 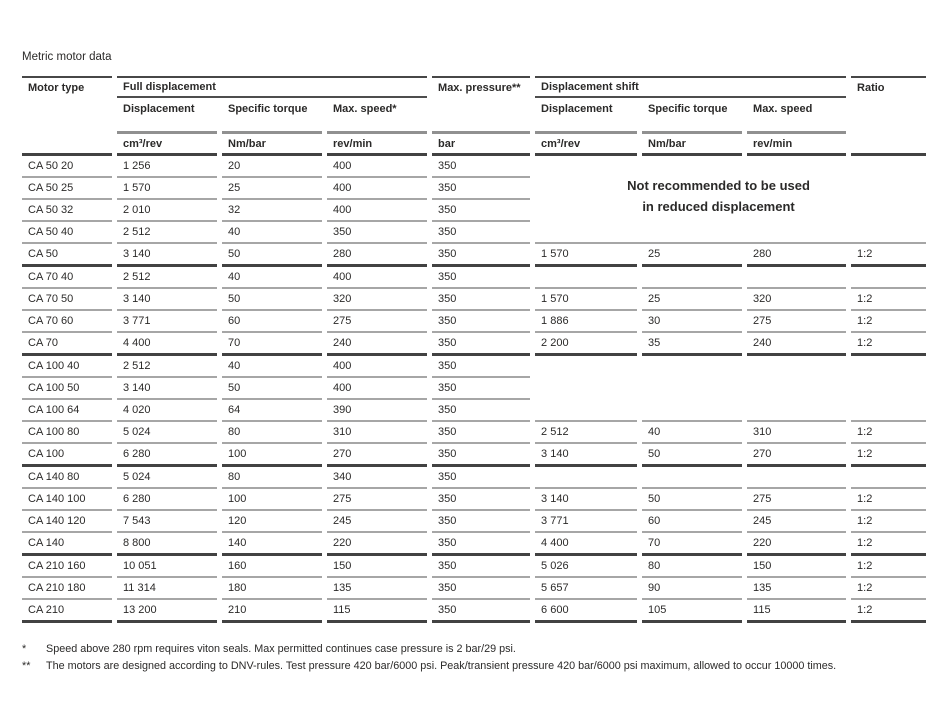 I want to click on sub-header-pressure-spacer, so click(x=481, y=116).